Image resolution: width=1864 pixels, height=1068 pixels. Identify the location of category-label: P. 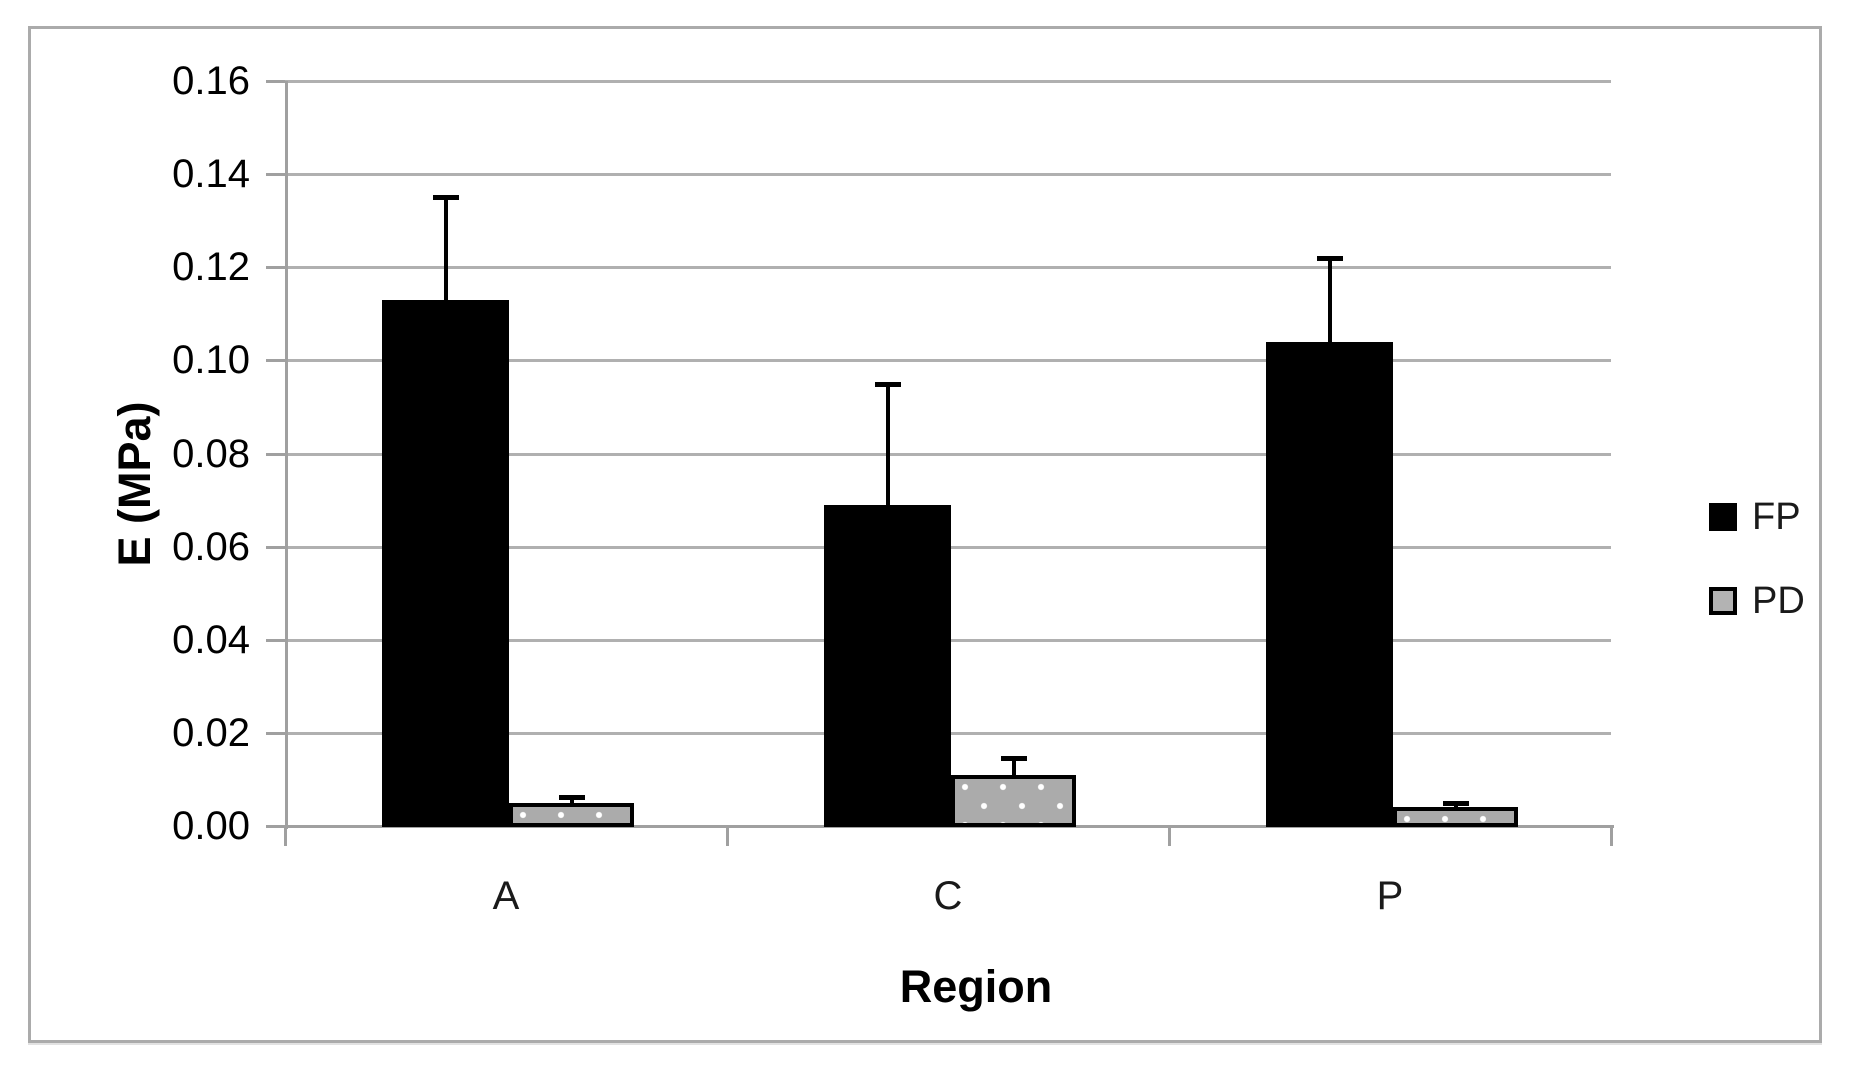
(1390, 896).